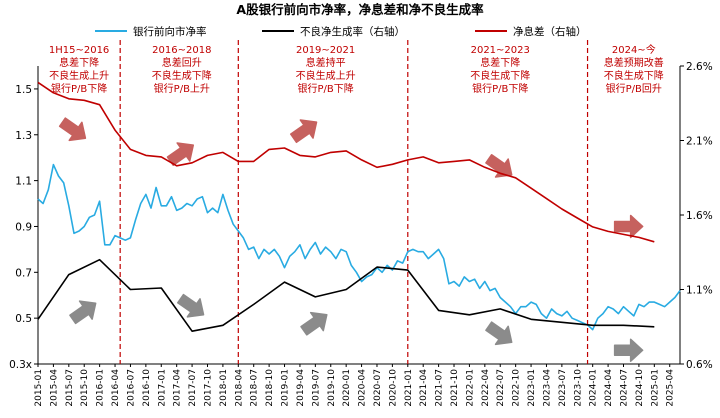 The height and width of the screenshot is (418, 720). Describe the element at coordinates (378, 388) in the screenshot. I see `x-tick-label: 2020-07` at that location.